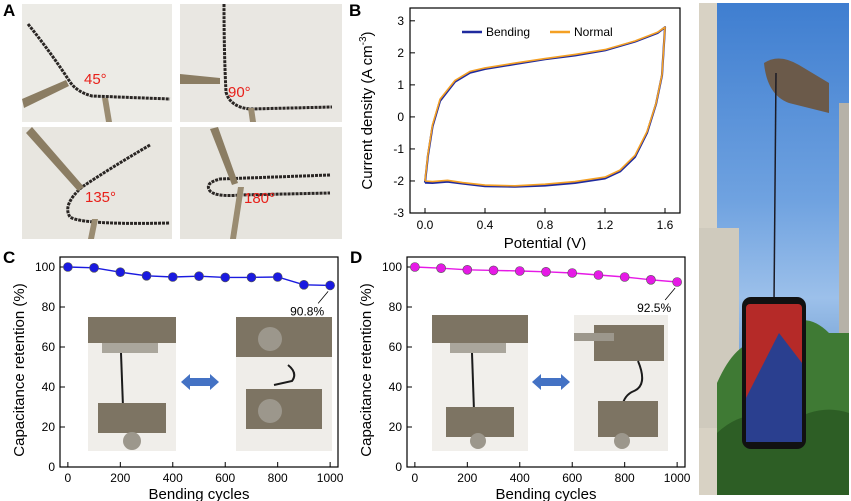  What do you see at coordinates (551, 382) in the screenshot?
I see `double-arrow-icon-d` at bounding box center [551, 382].